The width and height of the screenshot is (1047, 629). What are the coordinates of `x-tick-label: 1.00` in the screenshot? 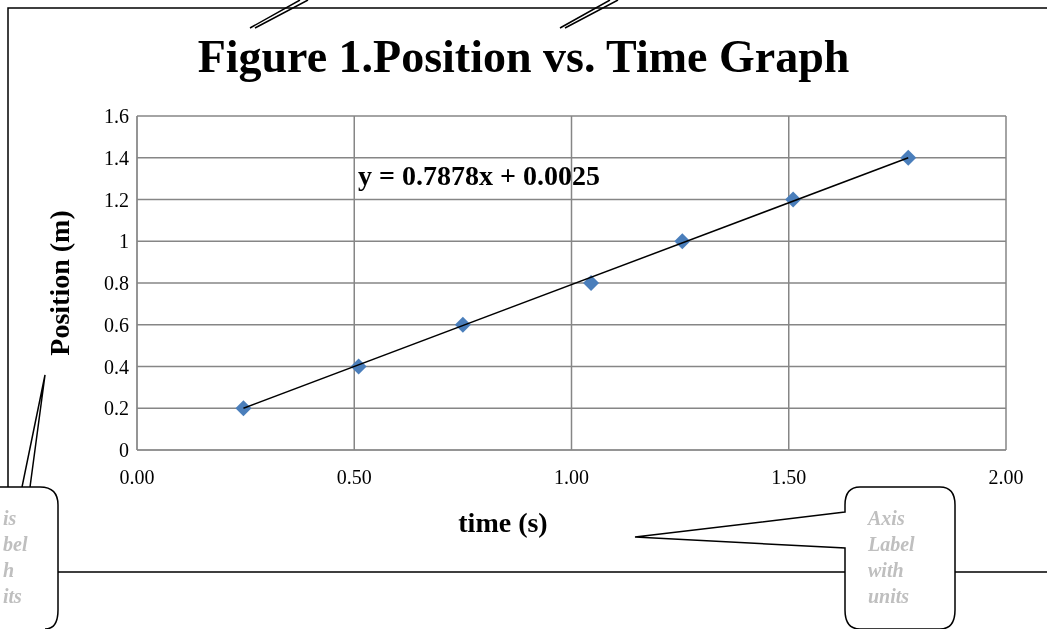 It's located at (571, 477).